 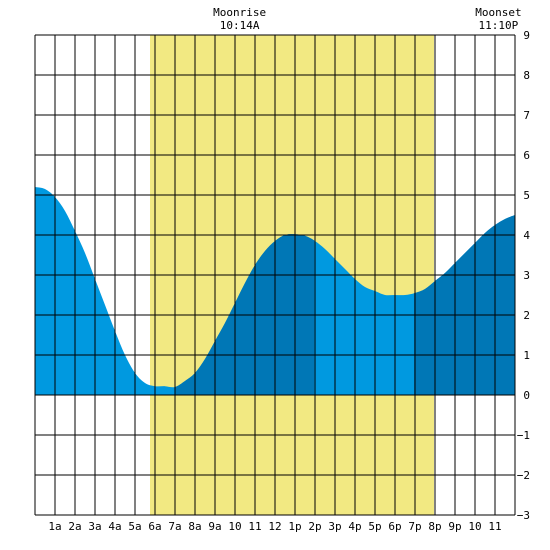 What do you see at coordinates (314, 526) in the screenshot?
I see `x-tick-label: 2p` at bounding box center [314, 526].